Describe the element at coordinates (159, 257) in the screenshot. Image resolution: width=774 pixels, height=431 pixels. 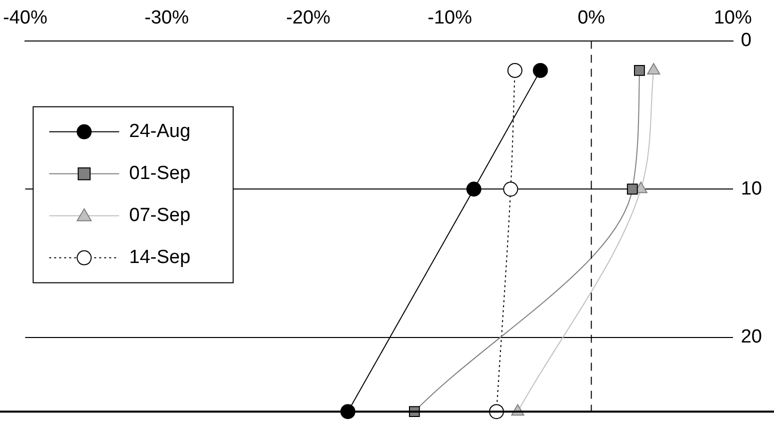
I see `legend-label: 14-Sep` at that location.